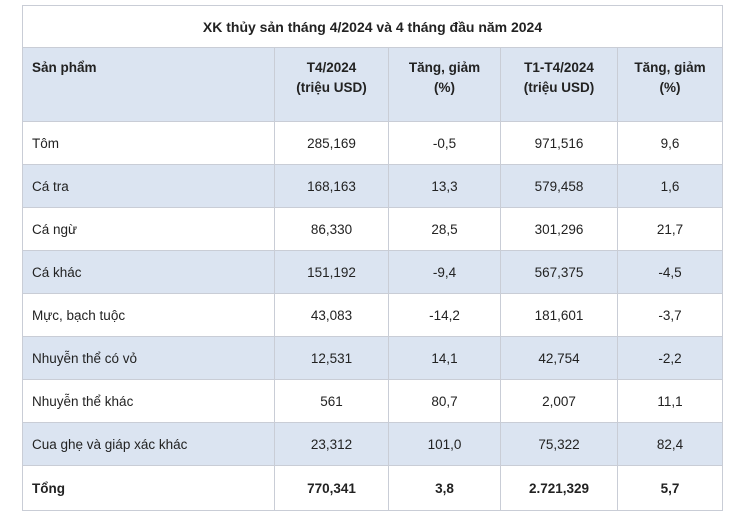 The height and width of the screenshot is (511, 750). I want to click on table-row: Nhuyễn thể khác 561 80,7 2,007 11,1, so click(373, 401).